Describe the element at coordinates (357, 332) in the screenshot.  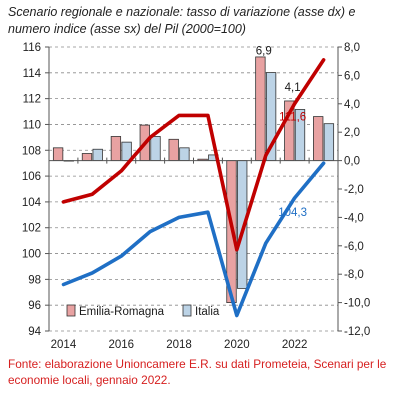
I see `right-tick-label: -12,0` at that location.